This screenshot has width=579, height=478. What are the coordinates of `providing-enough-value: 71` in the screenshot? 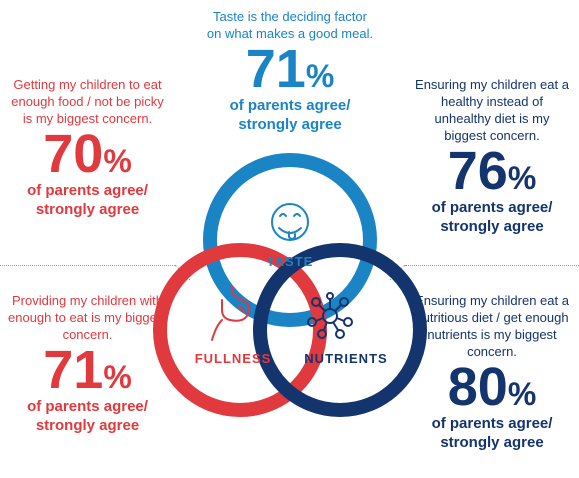 It's located at (73, 370).